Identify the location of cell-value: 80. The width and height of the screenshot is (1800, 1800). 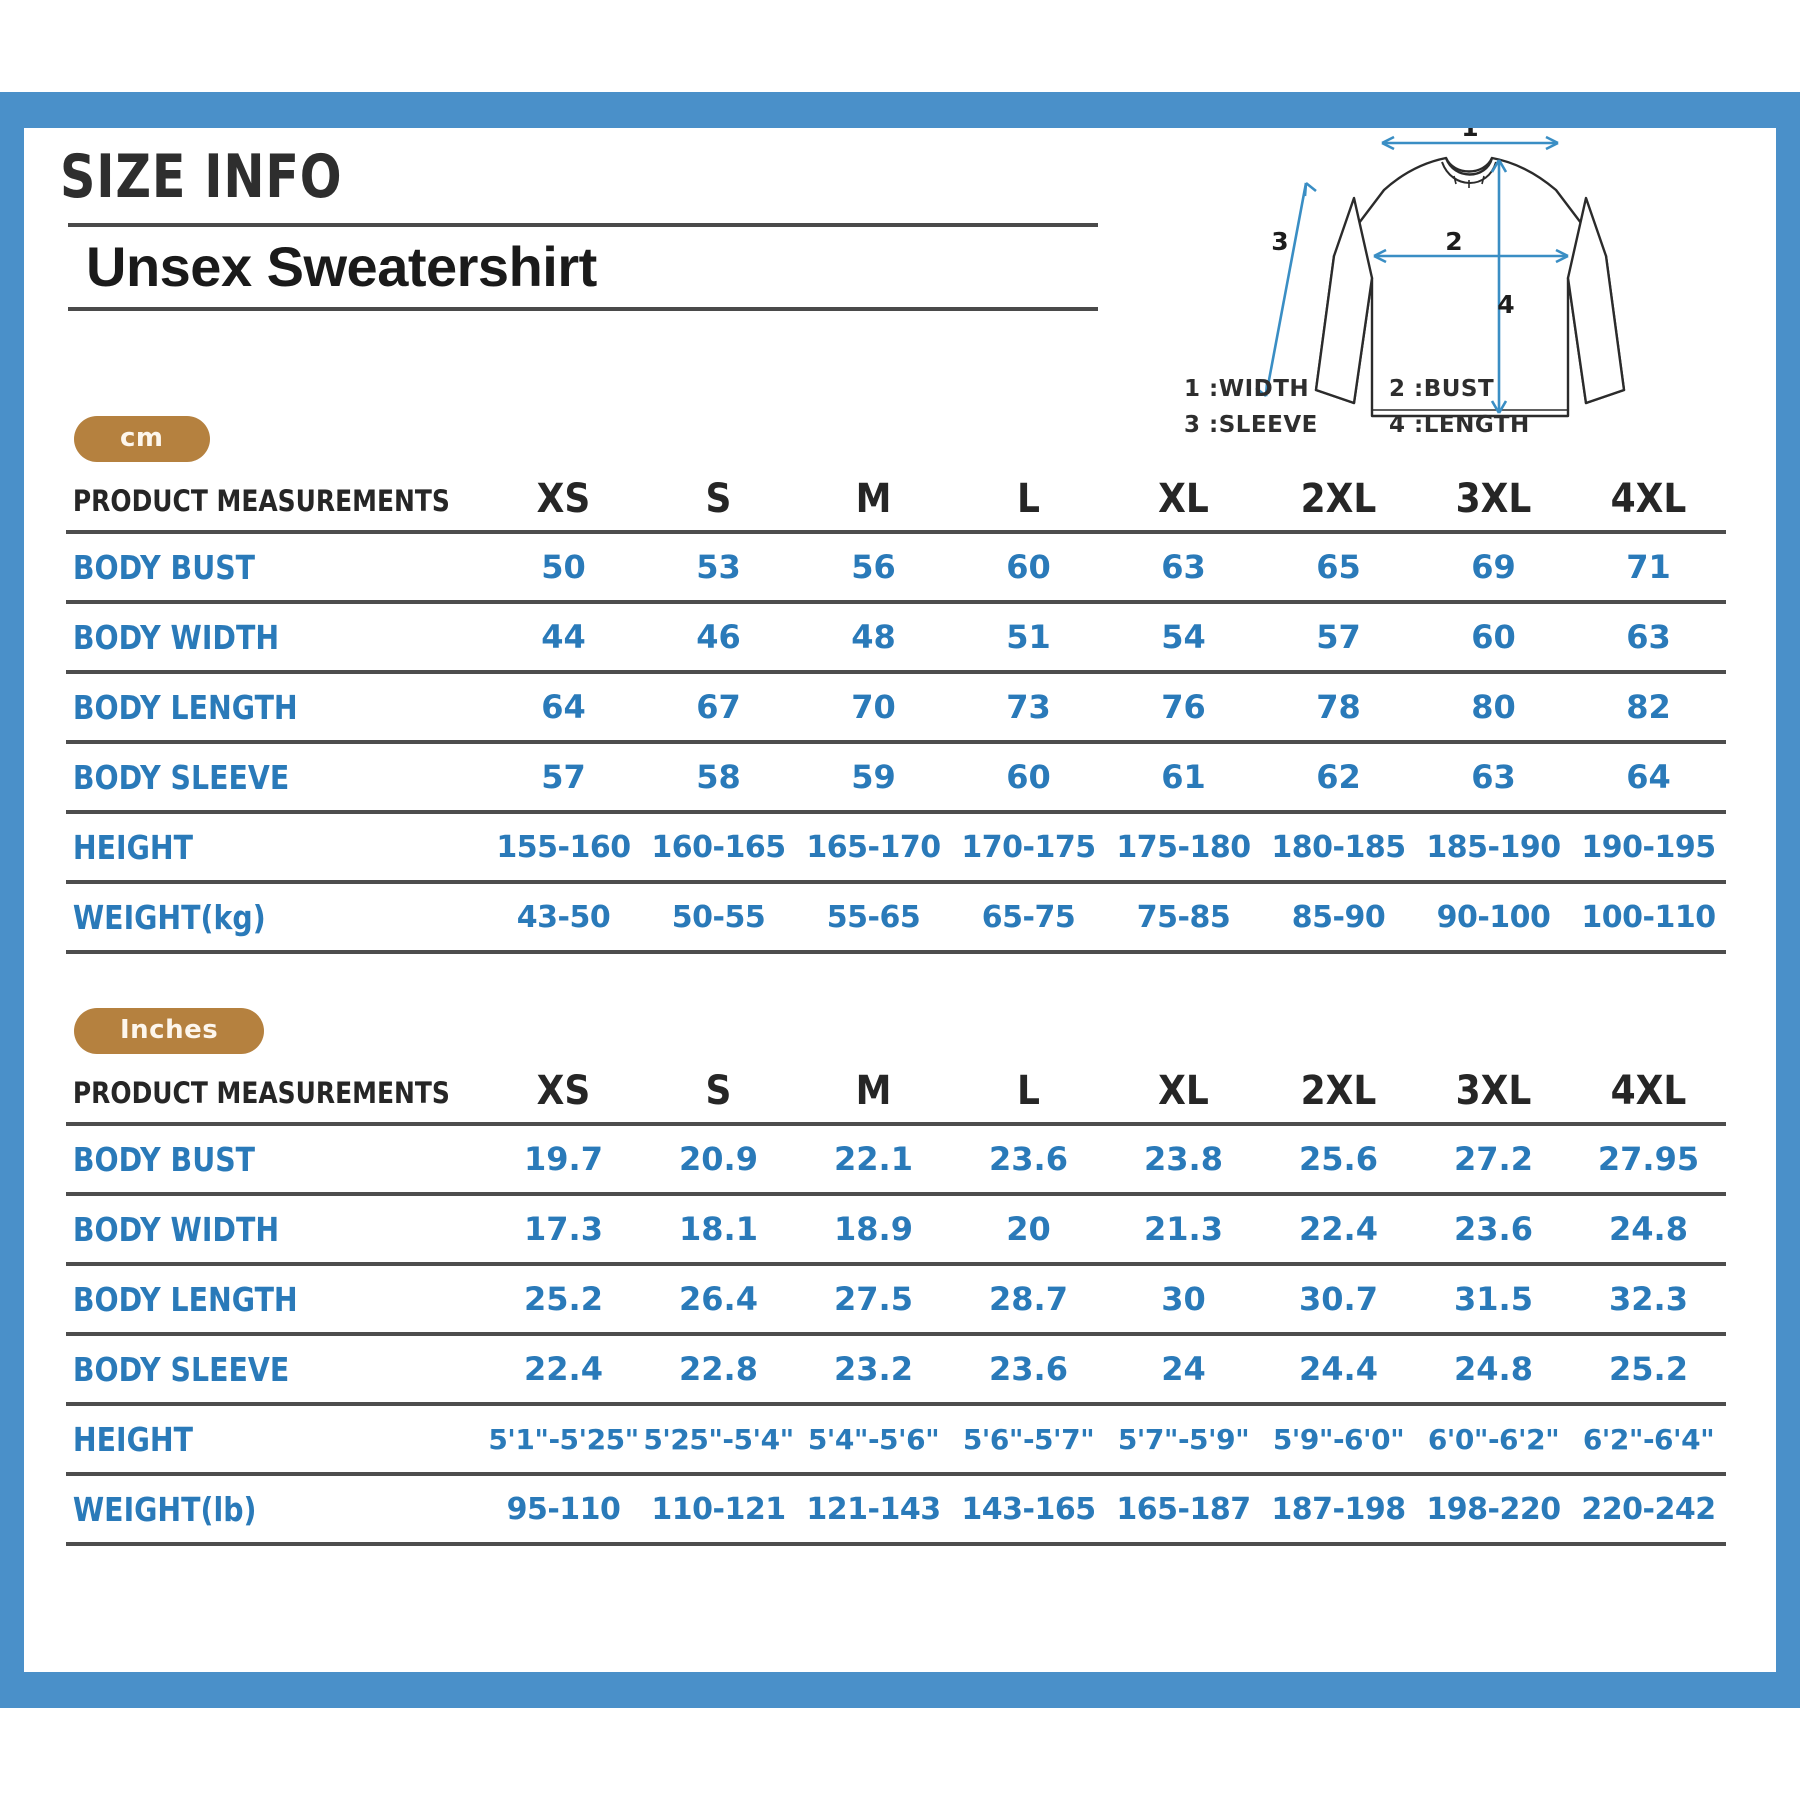
(1493, 706).